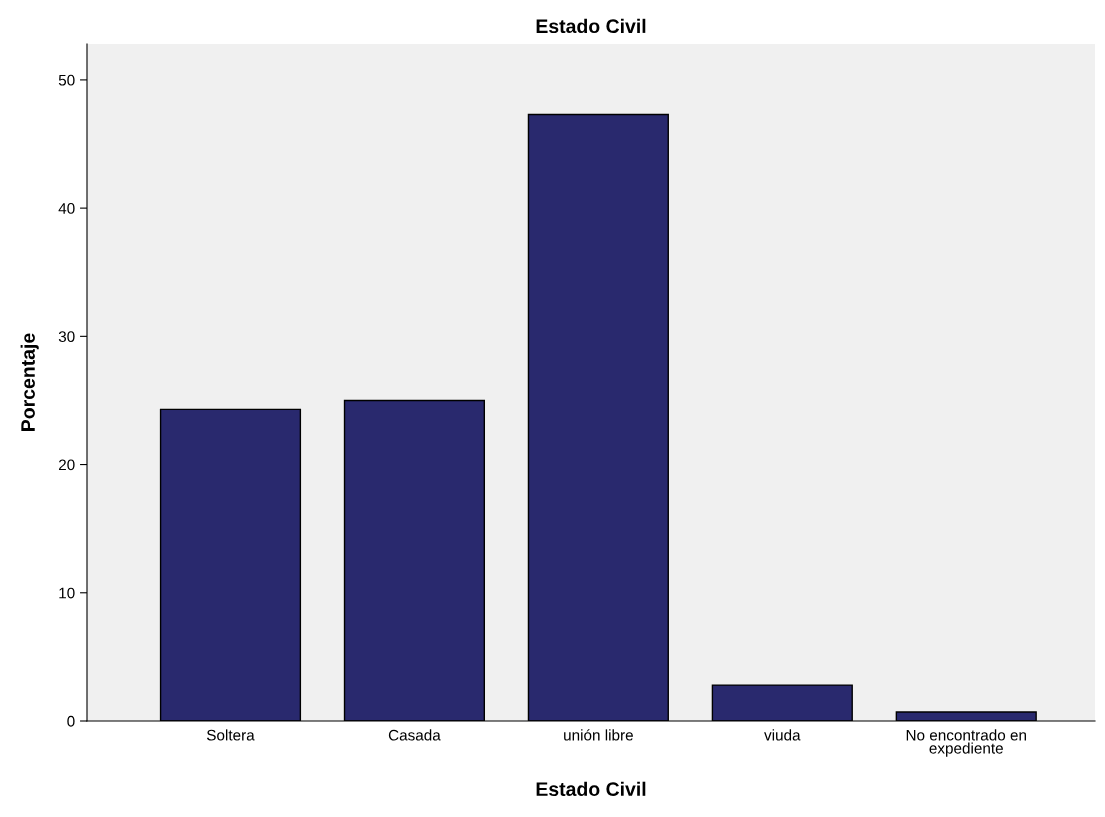 This screenshot has width=1105, height=817. Describe the element at coordinates (66, 80) in the screenshot. I see `y-tick-label: 50` at that location.